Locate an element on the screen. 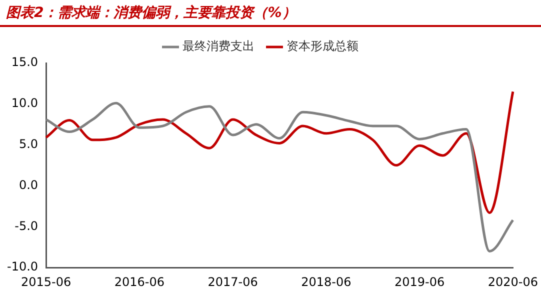 The height and width of the screenshot is (300, 541). y-tick-label: 0.0 is located at coordinates (28, 185).